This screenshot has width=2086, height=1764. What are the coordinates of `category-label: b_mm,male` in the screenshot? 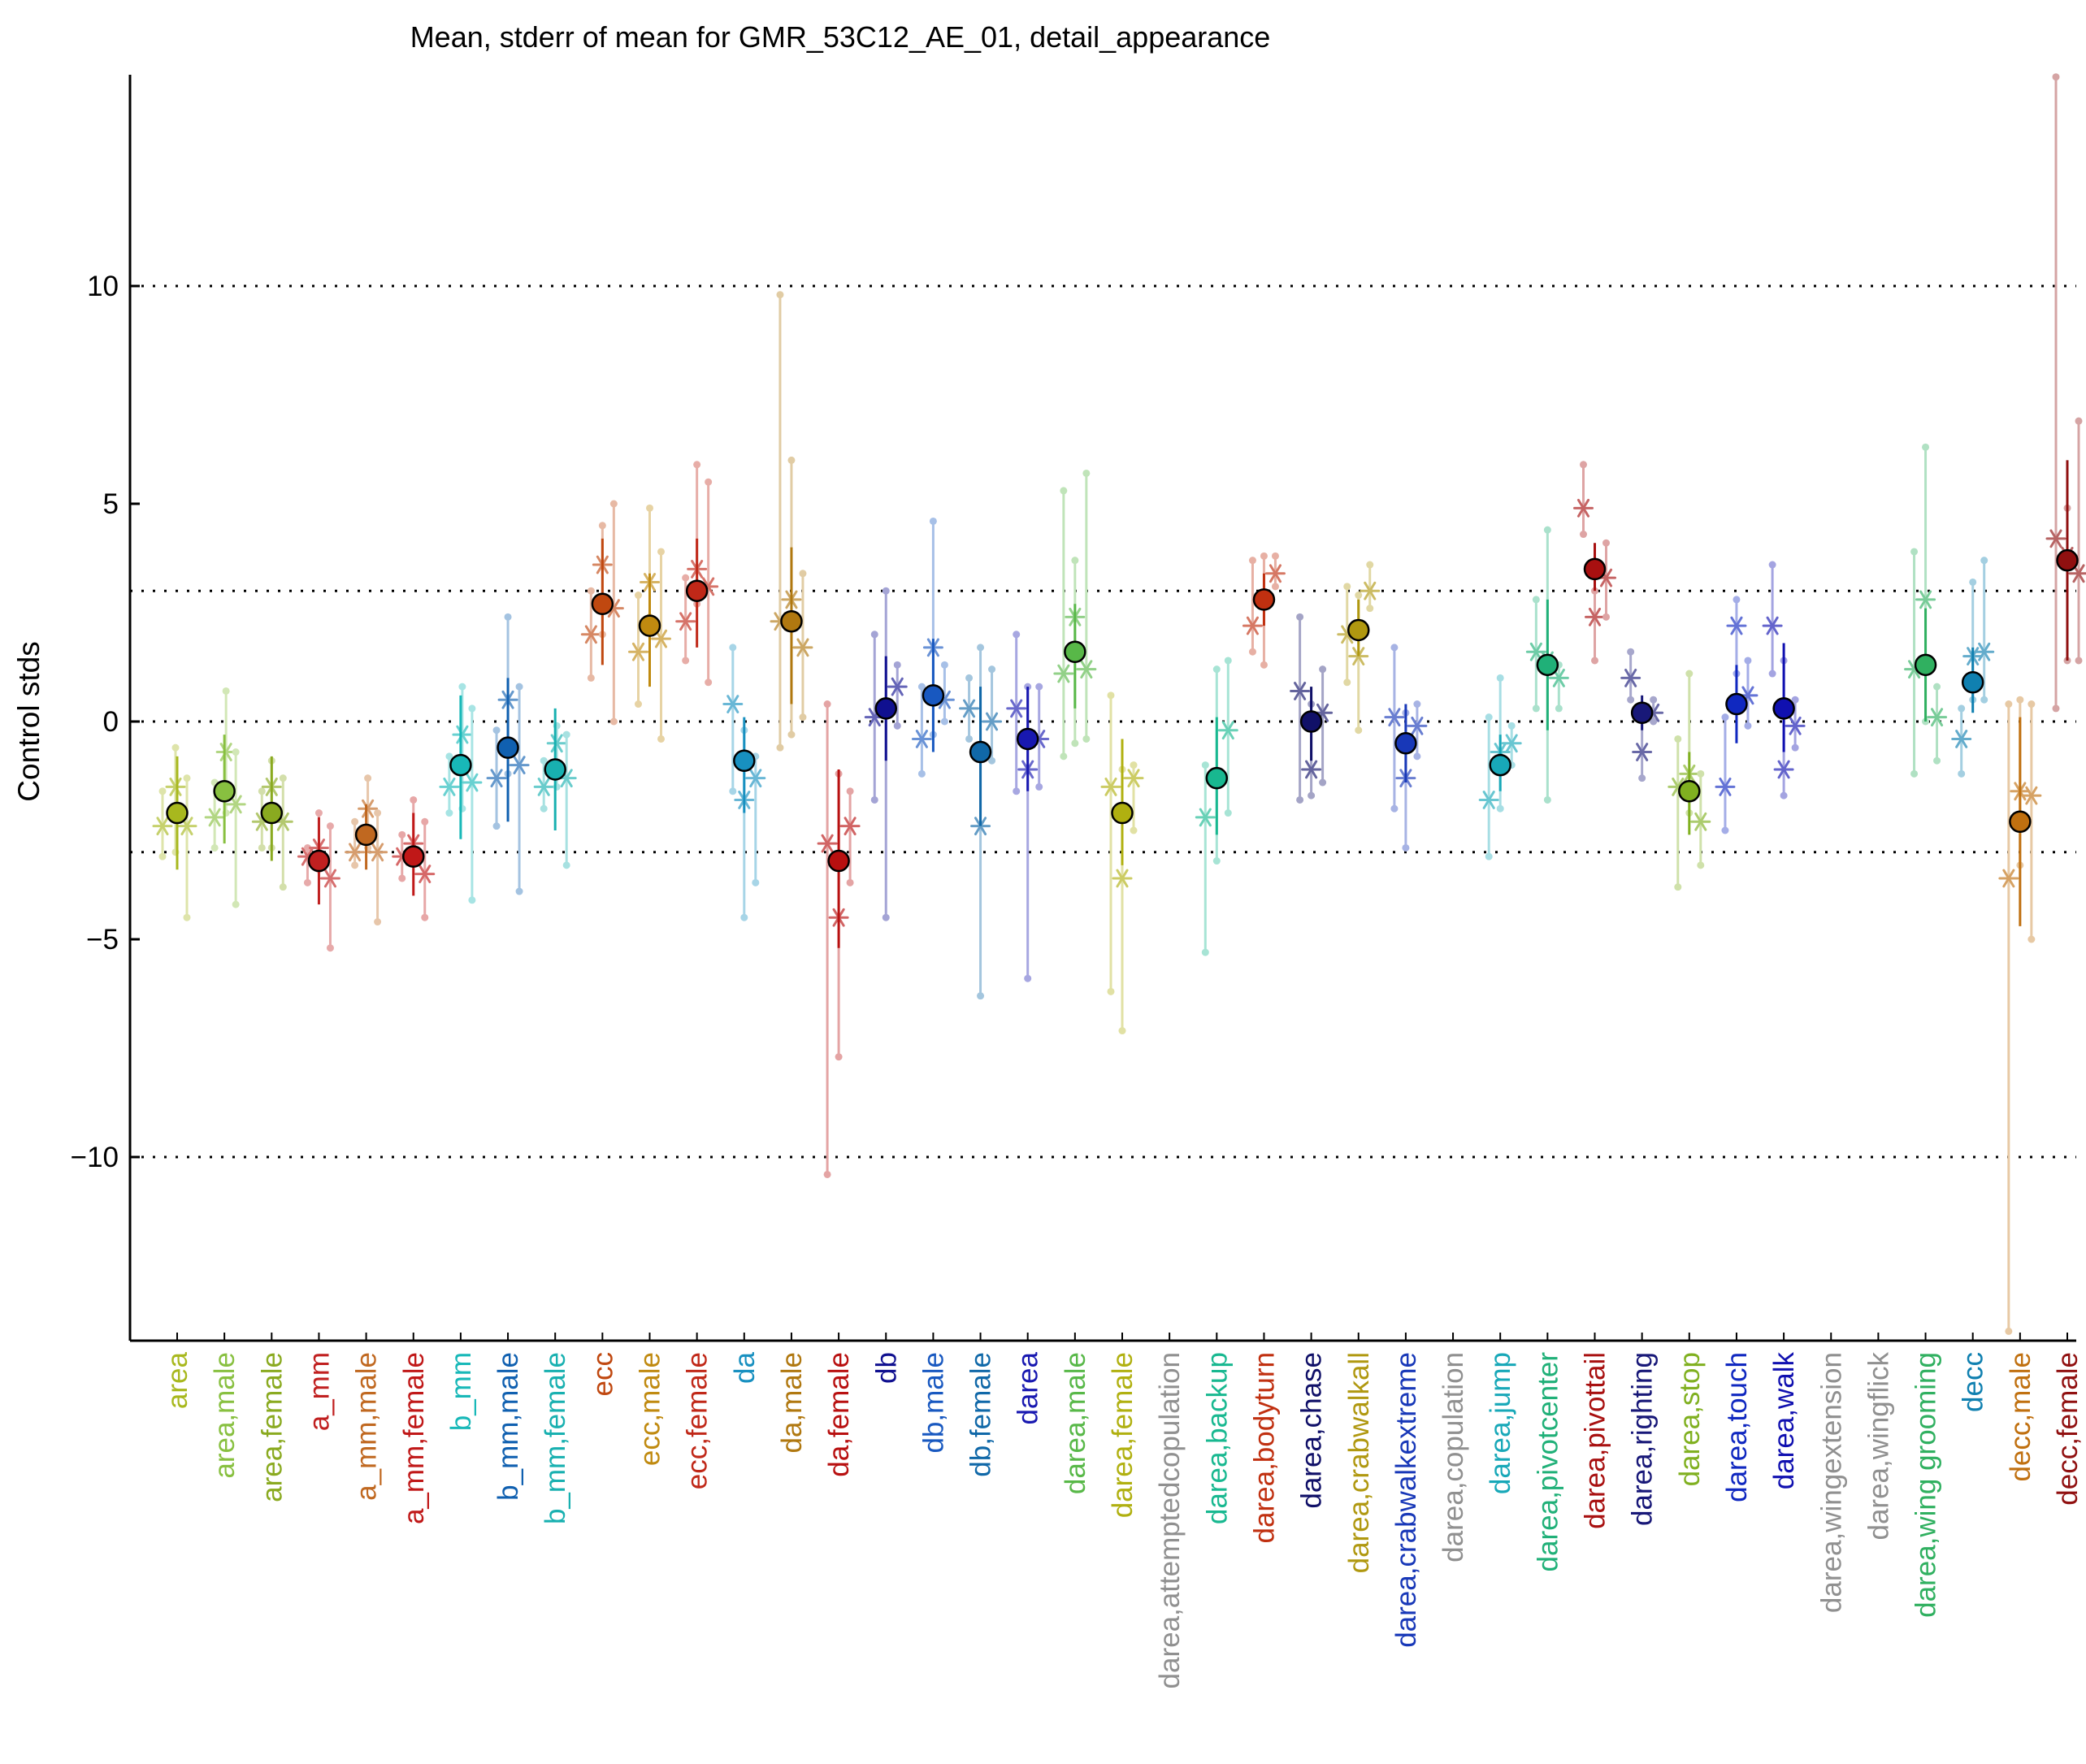 It's located at (508, 1426).